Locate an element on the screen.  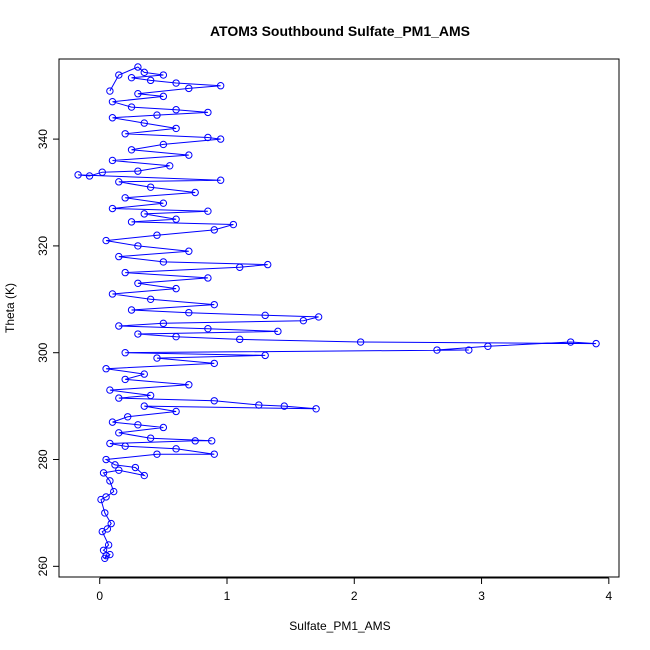
chart-title: ATOM3 Southbound Sulfate_PM1_AMS is located at coordinates (340, 31).